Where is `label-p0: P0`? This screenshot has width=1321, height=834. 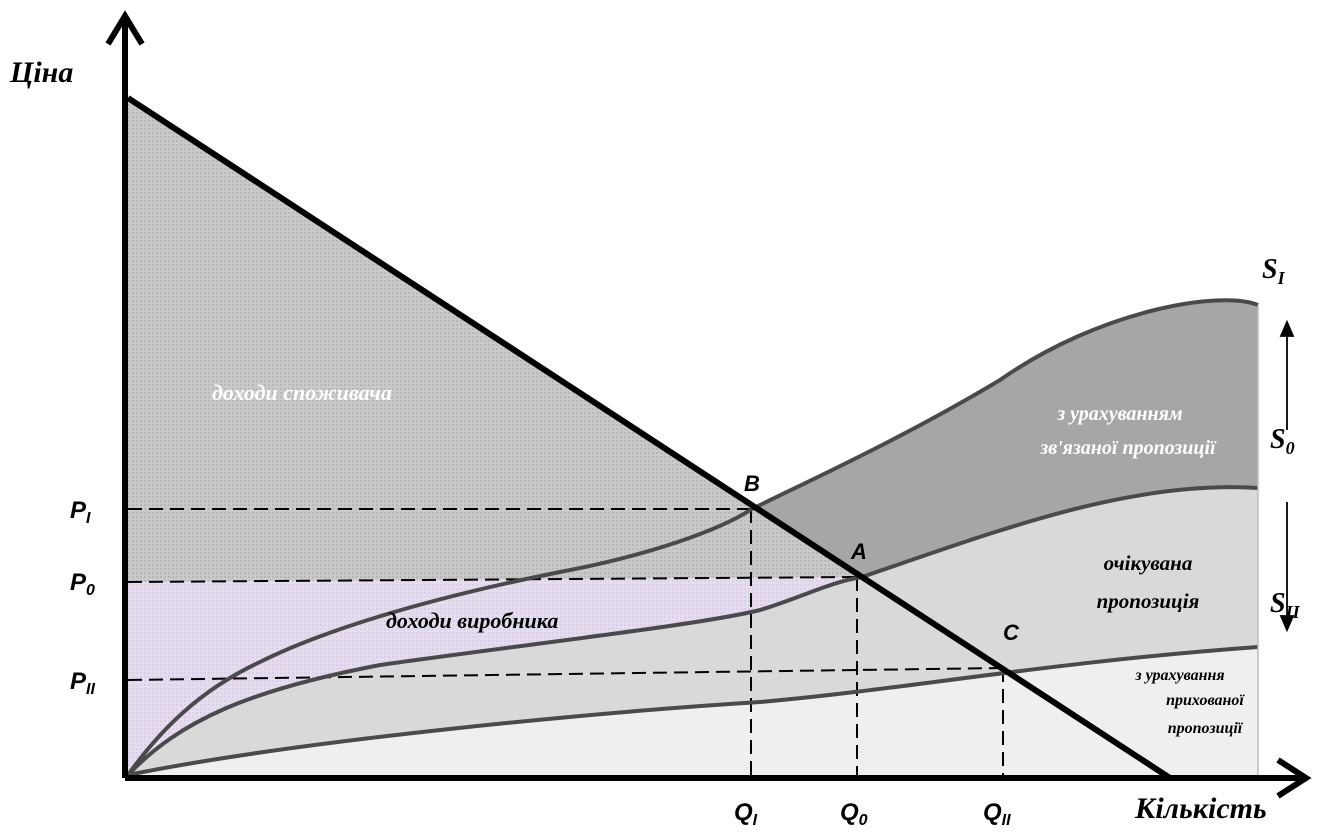 label-p0: P0 is located at coordinates (82, 584).